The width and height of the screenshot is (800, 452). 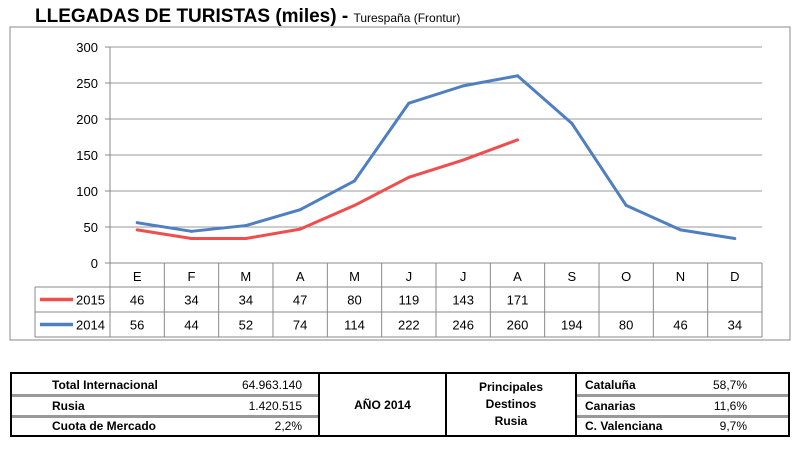 I want to click on y-tick-label: 150, so click(x=87, y=155).